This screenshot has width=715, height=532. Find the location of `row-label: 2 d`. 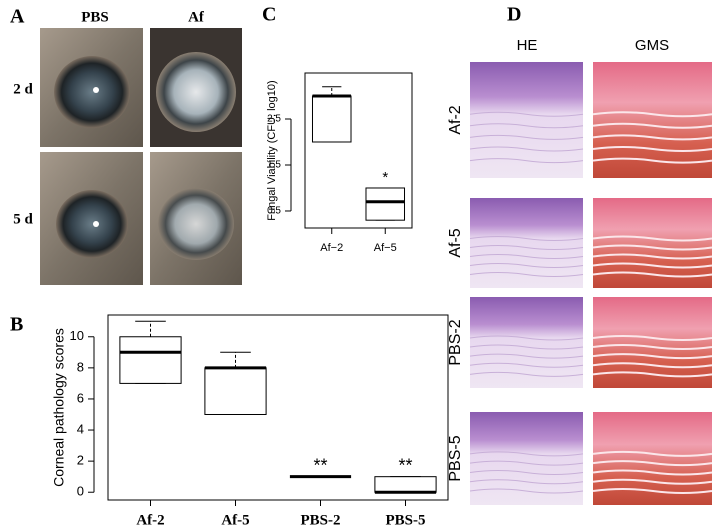

row-label: 2 d is located at coordinates (23, 89).